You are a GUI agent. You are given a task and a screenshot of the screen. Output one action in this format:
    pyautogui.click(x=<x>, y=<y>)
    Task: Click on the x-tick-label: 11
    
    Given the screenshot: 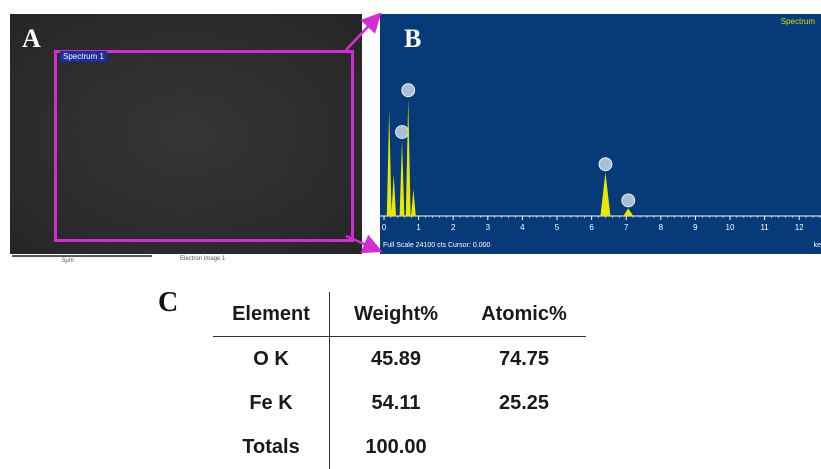 What is the action you would take?
    pyautogui.click(x=764, y=227)
    